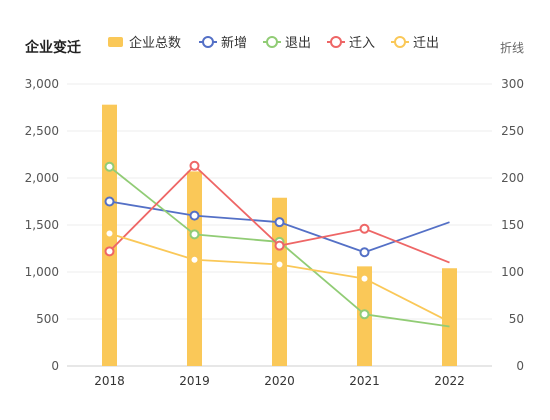  I want to click on left-tick-label: 1,000, so click(42, 272).